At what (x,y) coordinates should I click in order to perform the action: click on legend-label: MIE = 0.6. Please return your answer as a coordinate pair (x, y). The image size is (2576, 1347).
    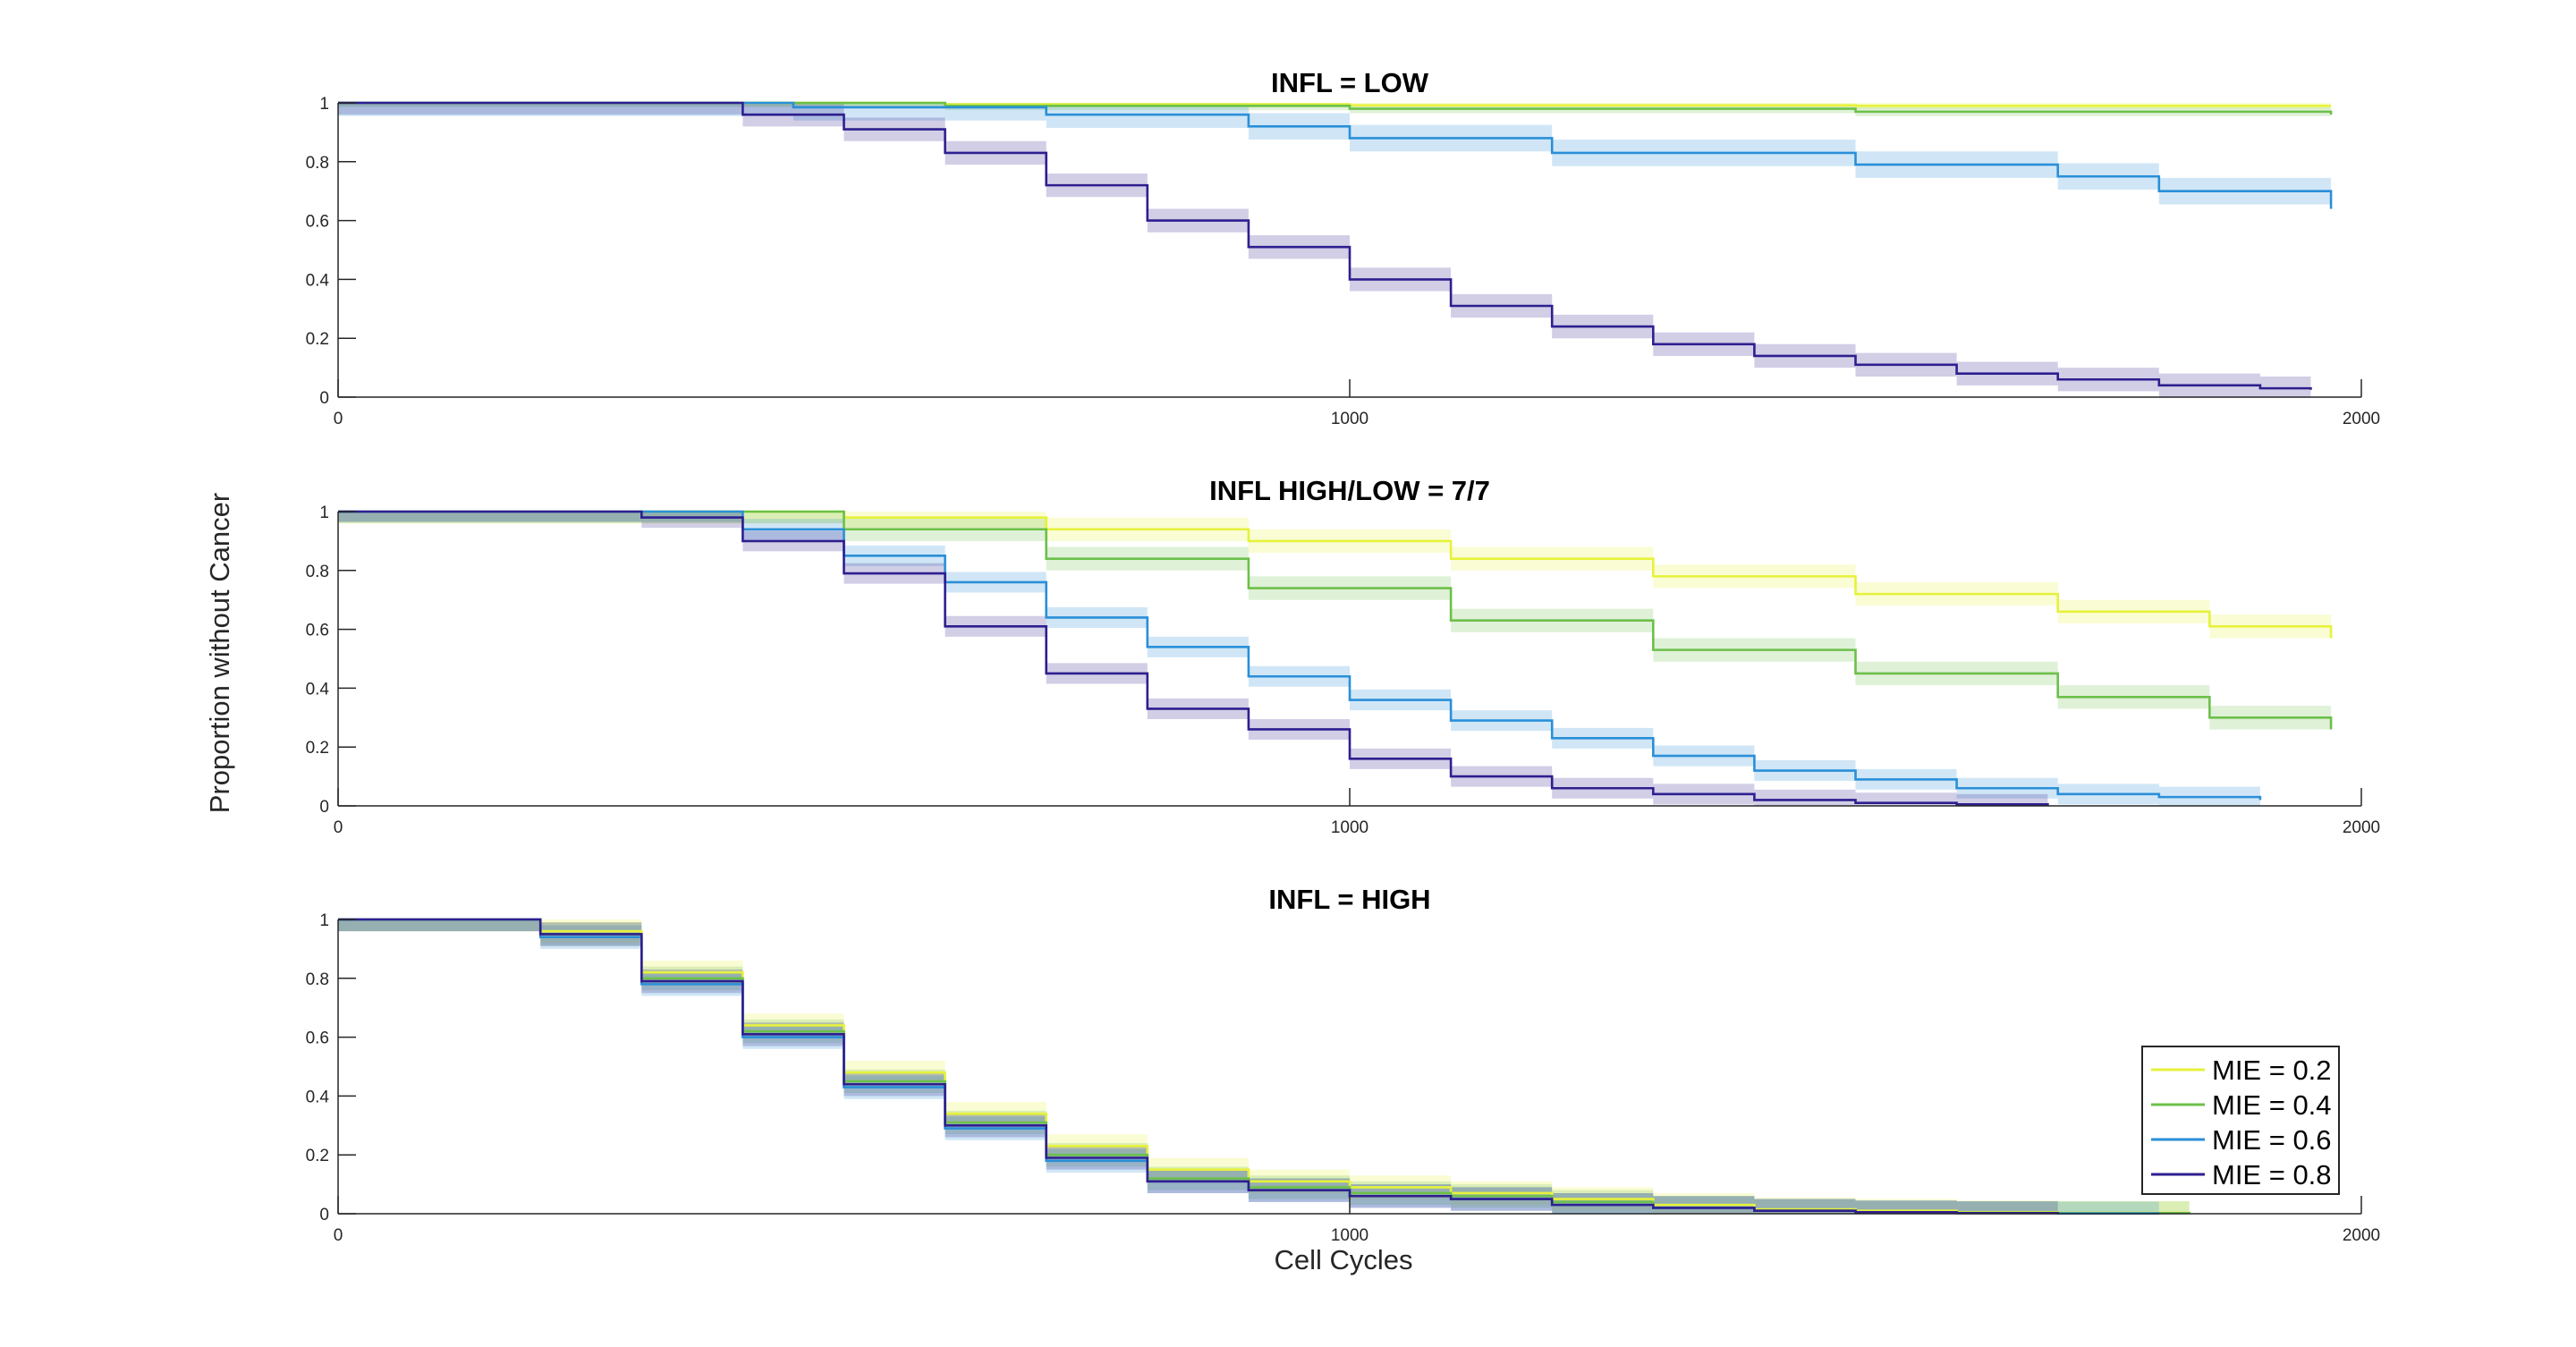
    Looking at the image, I should click on (2272, 1140).